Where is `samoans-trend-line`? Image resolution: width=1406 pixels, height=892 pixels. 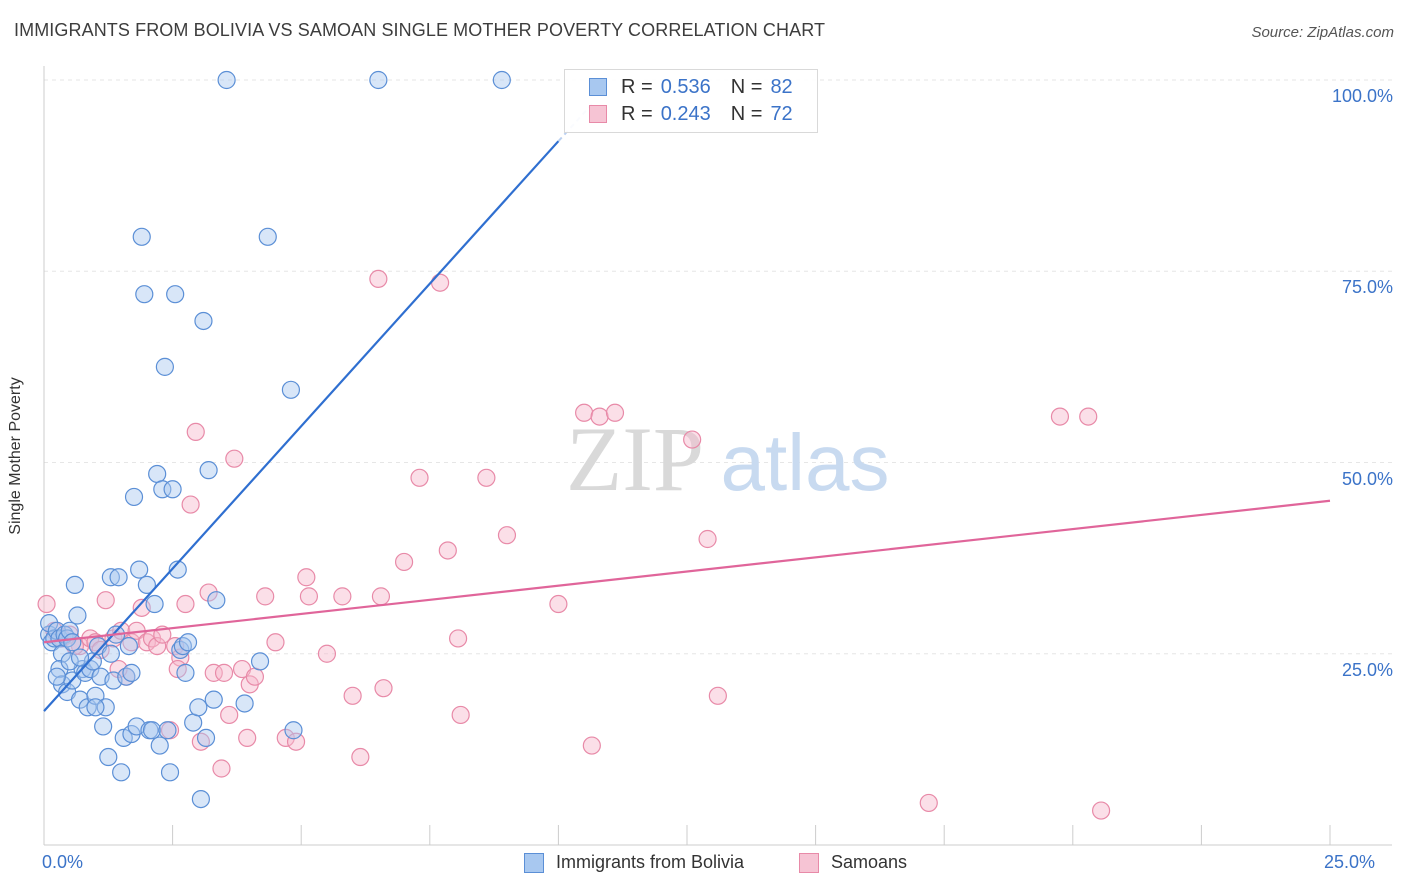 samoans-trend-line is located at coordinates (687, 571).